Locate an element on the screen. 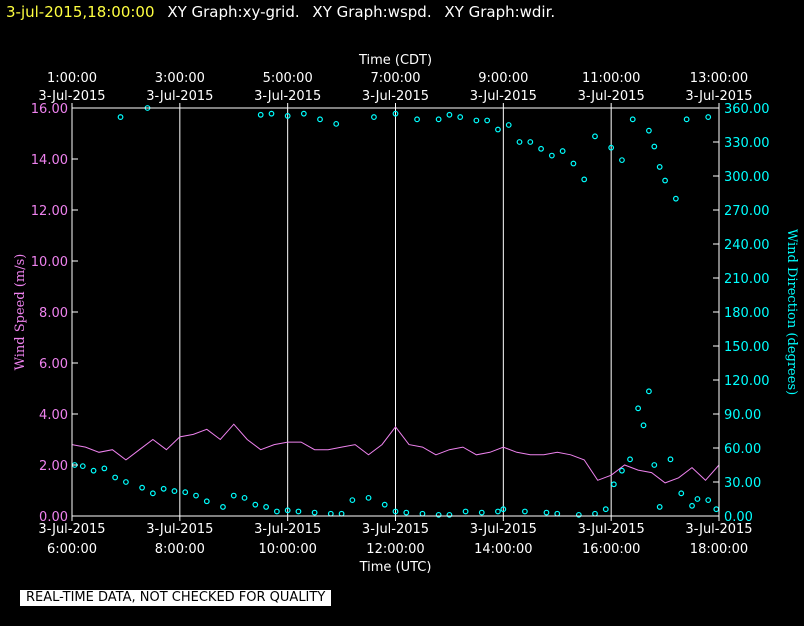  bottom-tick-time: 18:00:00 is located at coordinates (719, 549).